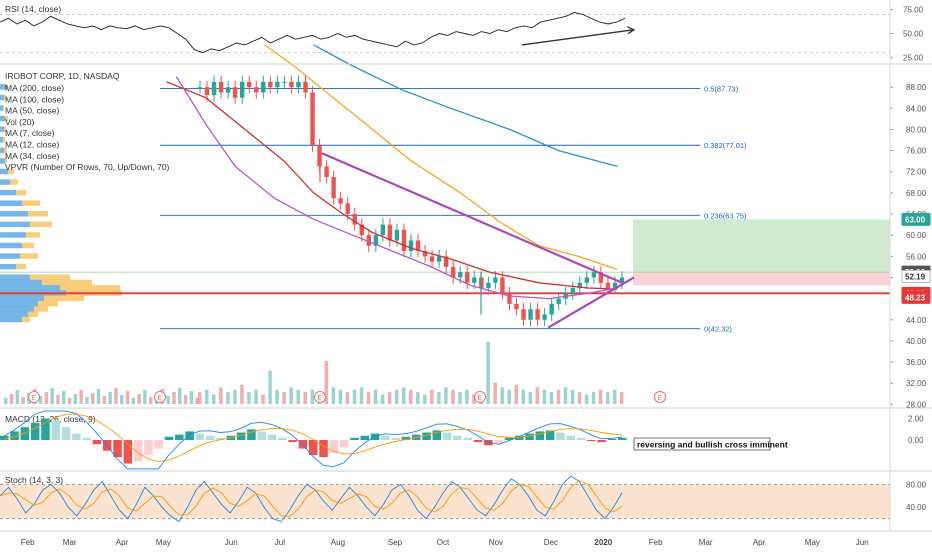  I want to click on macd-tick-label: 2.00, so click(916, 419).